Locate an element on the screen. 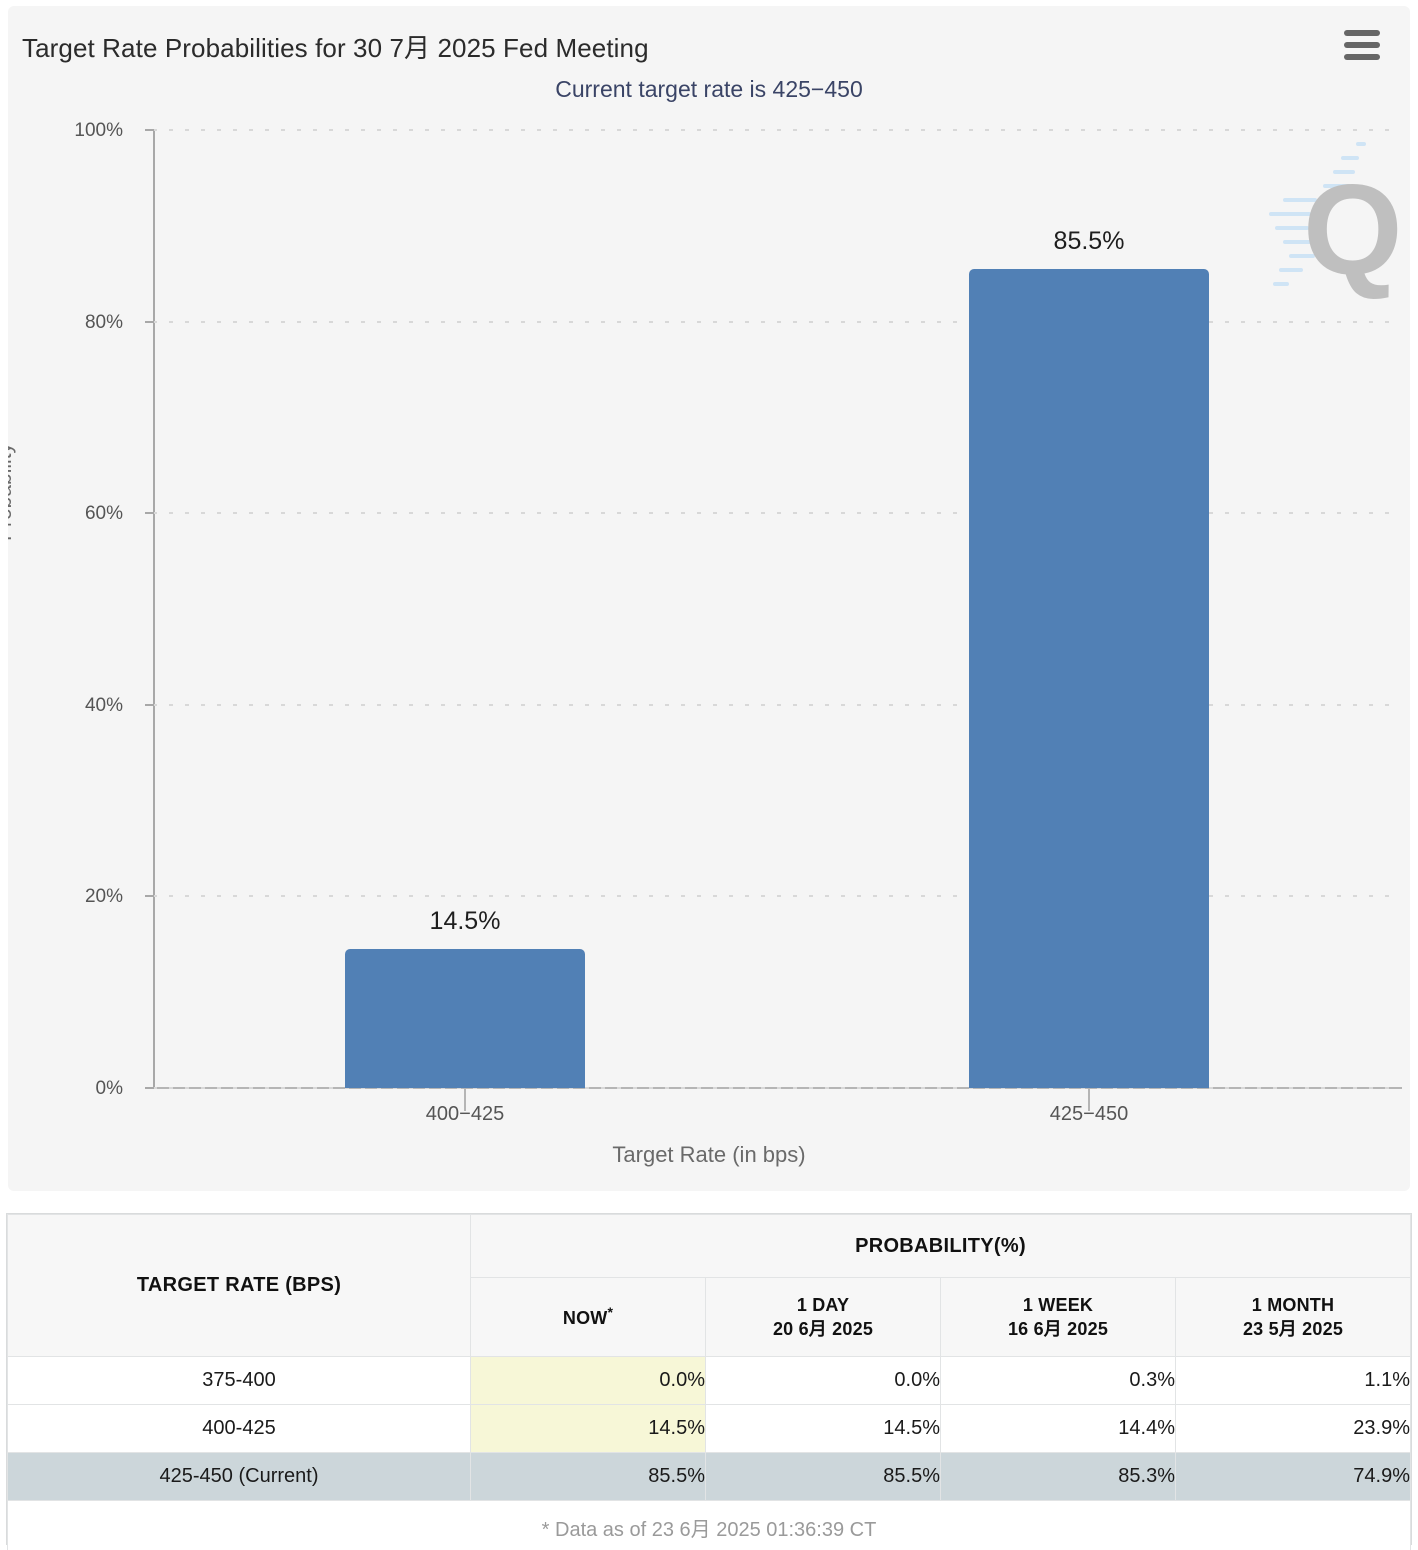 The width and height of the screenshot is (1418, 1550). cell-1week: 0.3% is located at coordinates (1058, 1380).